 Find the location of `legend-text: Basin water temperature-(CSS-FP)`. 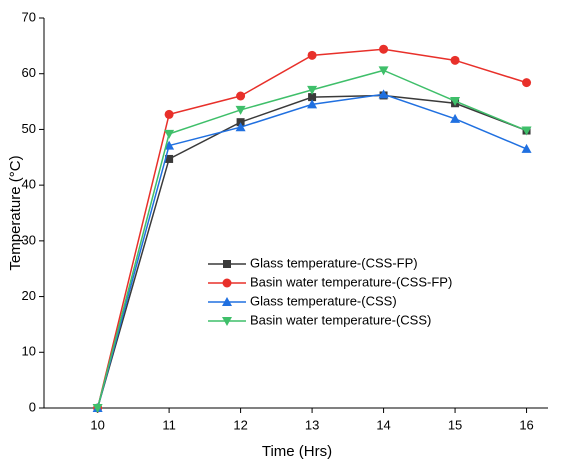

legend-text: Basin water temperature-(CSS-FP) is located at coordinates (351, 281).